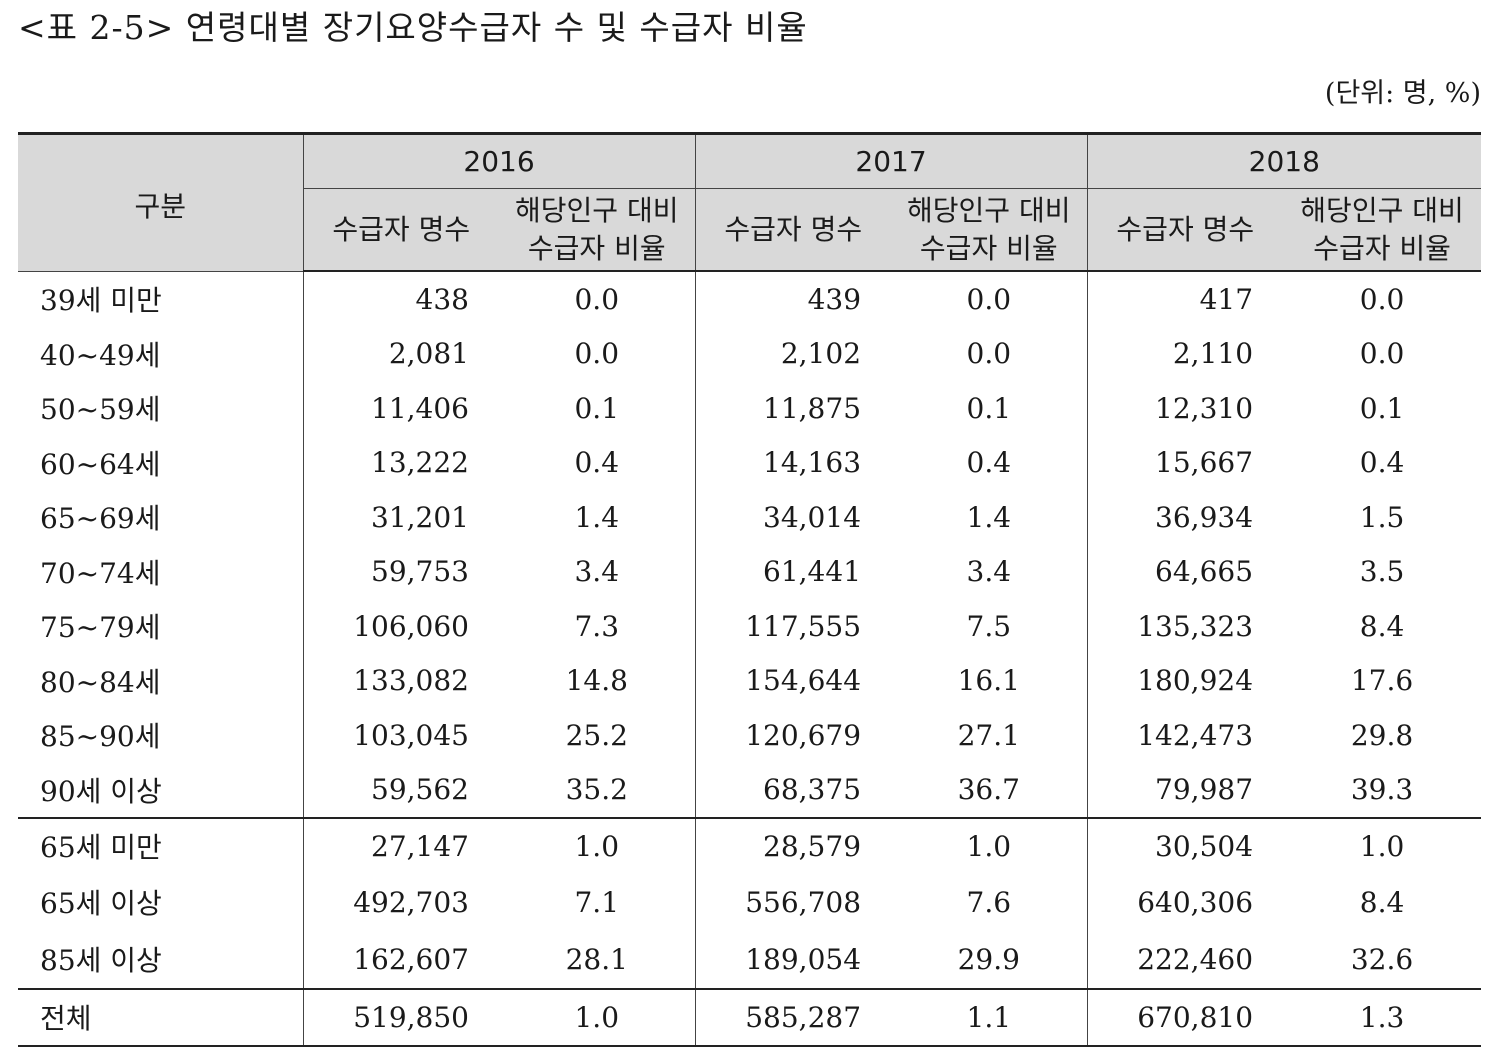 The height and width of the screenshot is (1056, 1507). Describe the element at coordinates (100, 464) in the screenshot. I see `row-label: 60~64세` at that location.